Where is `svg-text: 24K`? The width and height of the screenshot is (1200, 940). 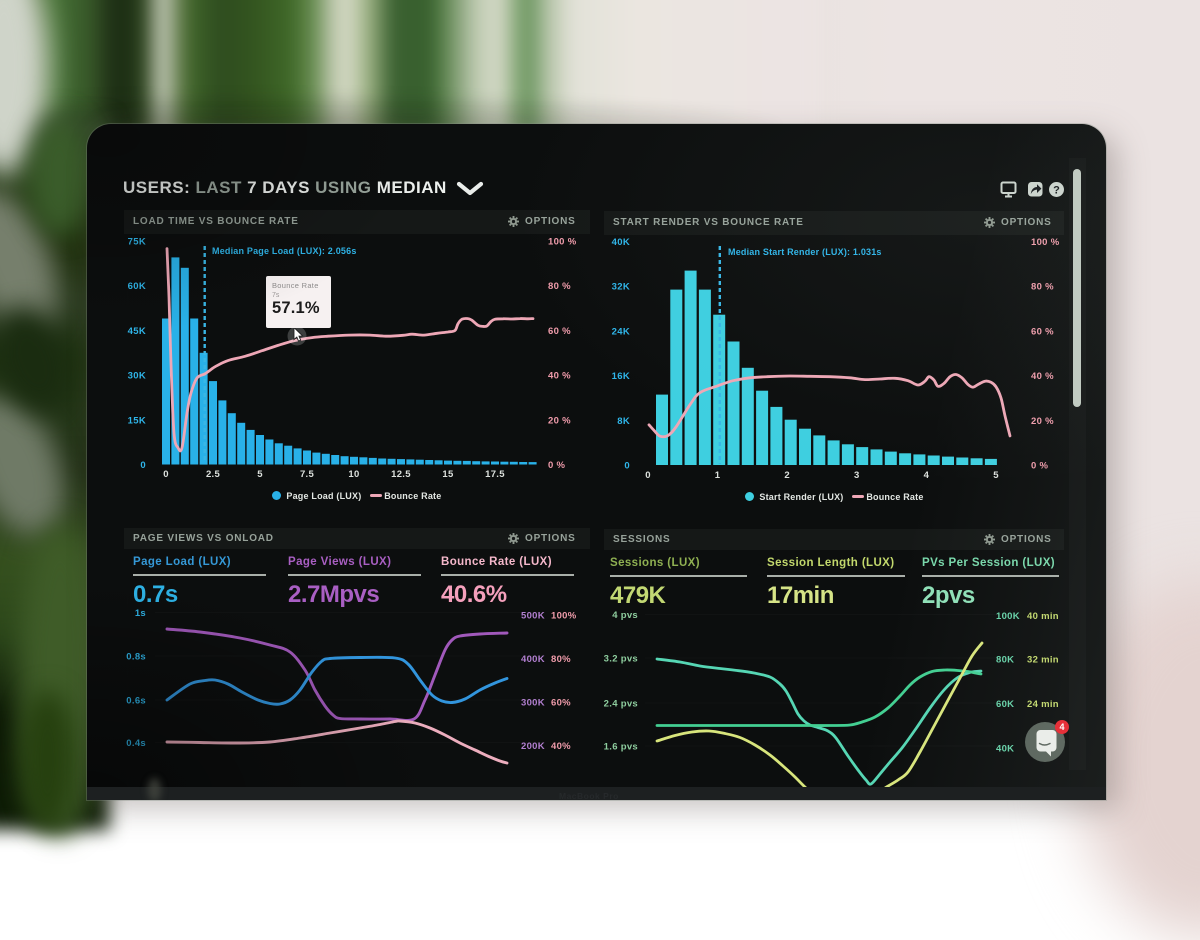 svg-text: 24K is located at coordinates (621, 331).